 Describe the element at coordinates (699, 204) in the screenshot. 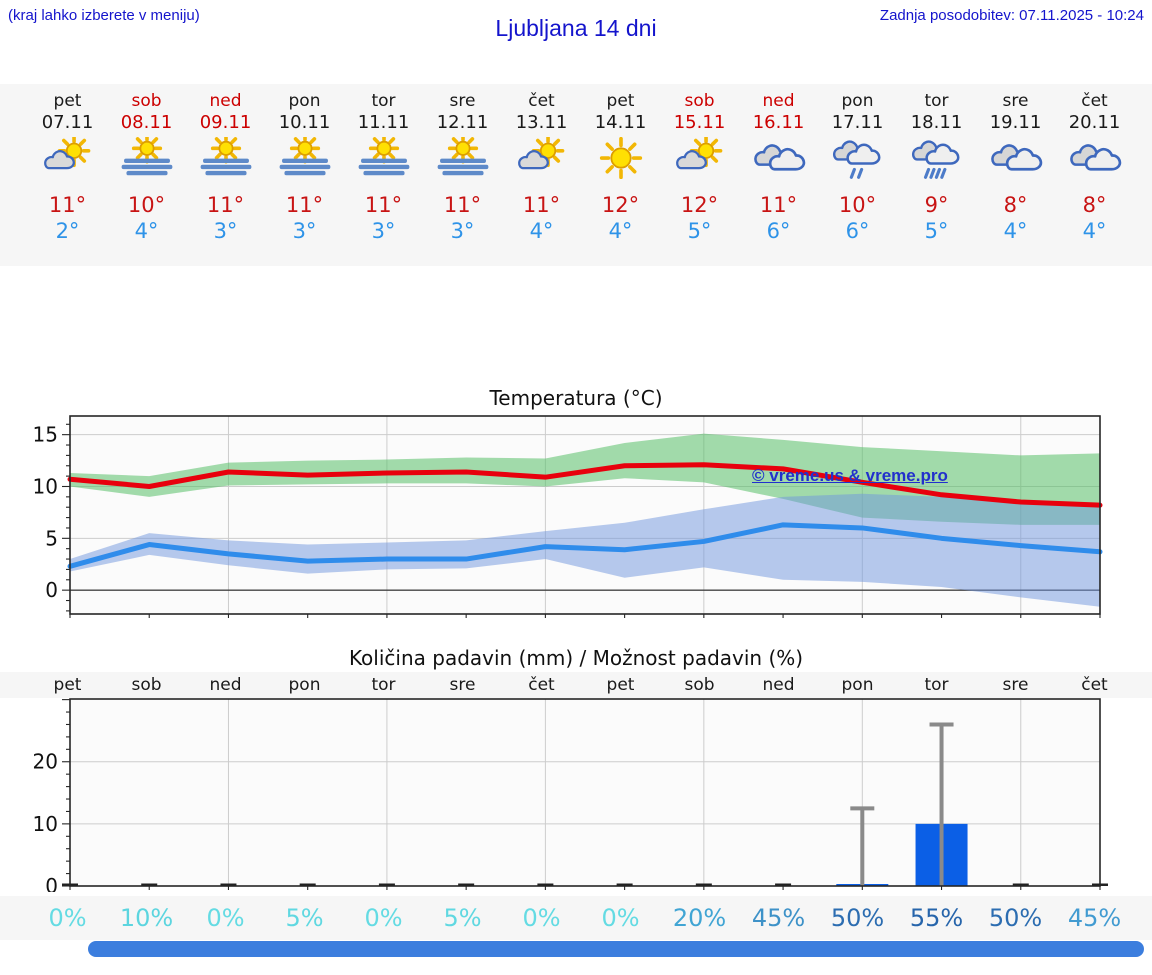

I see `high-temperature: 12°` at that location.